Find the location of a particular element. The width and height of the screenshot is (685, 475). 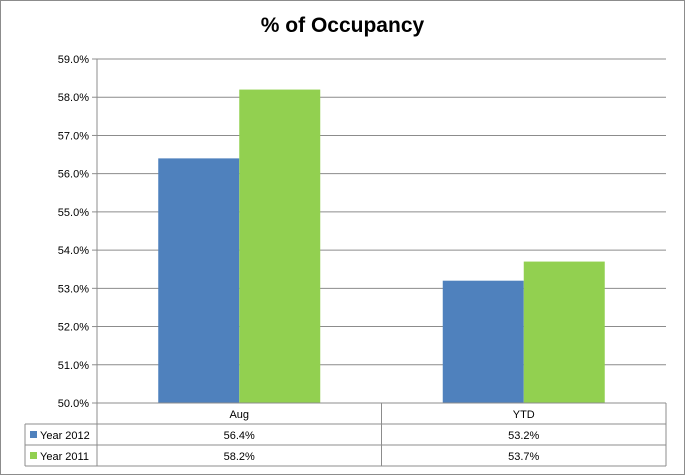

legend-label: Year 2011 is located at coordinates (64, 457).